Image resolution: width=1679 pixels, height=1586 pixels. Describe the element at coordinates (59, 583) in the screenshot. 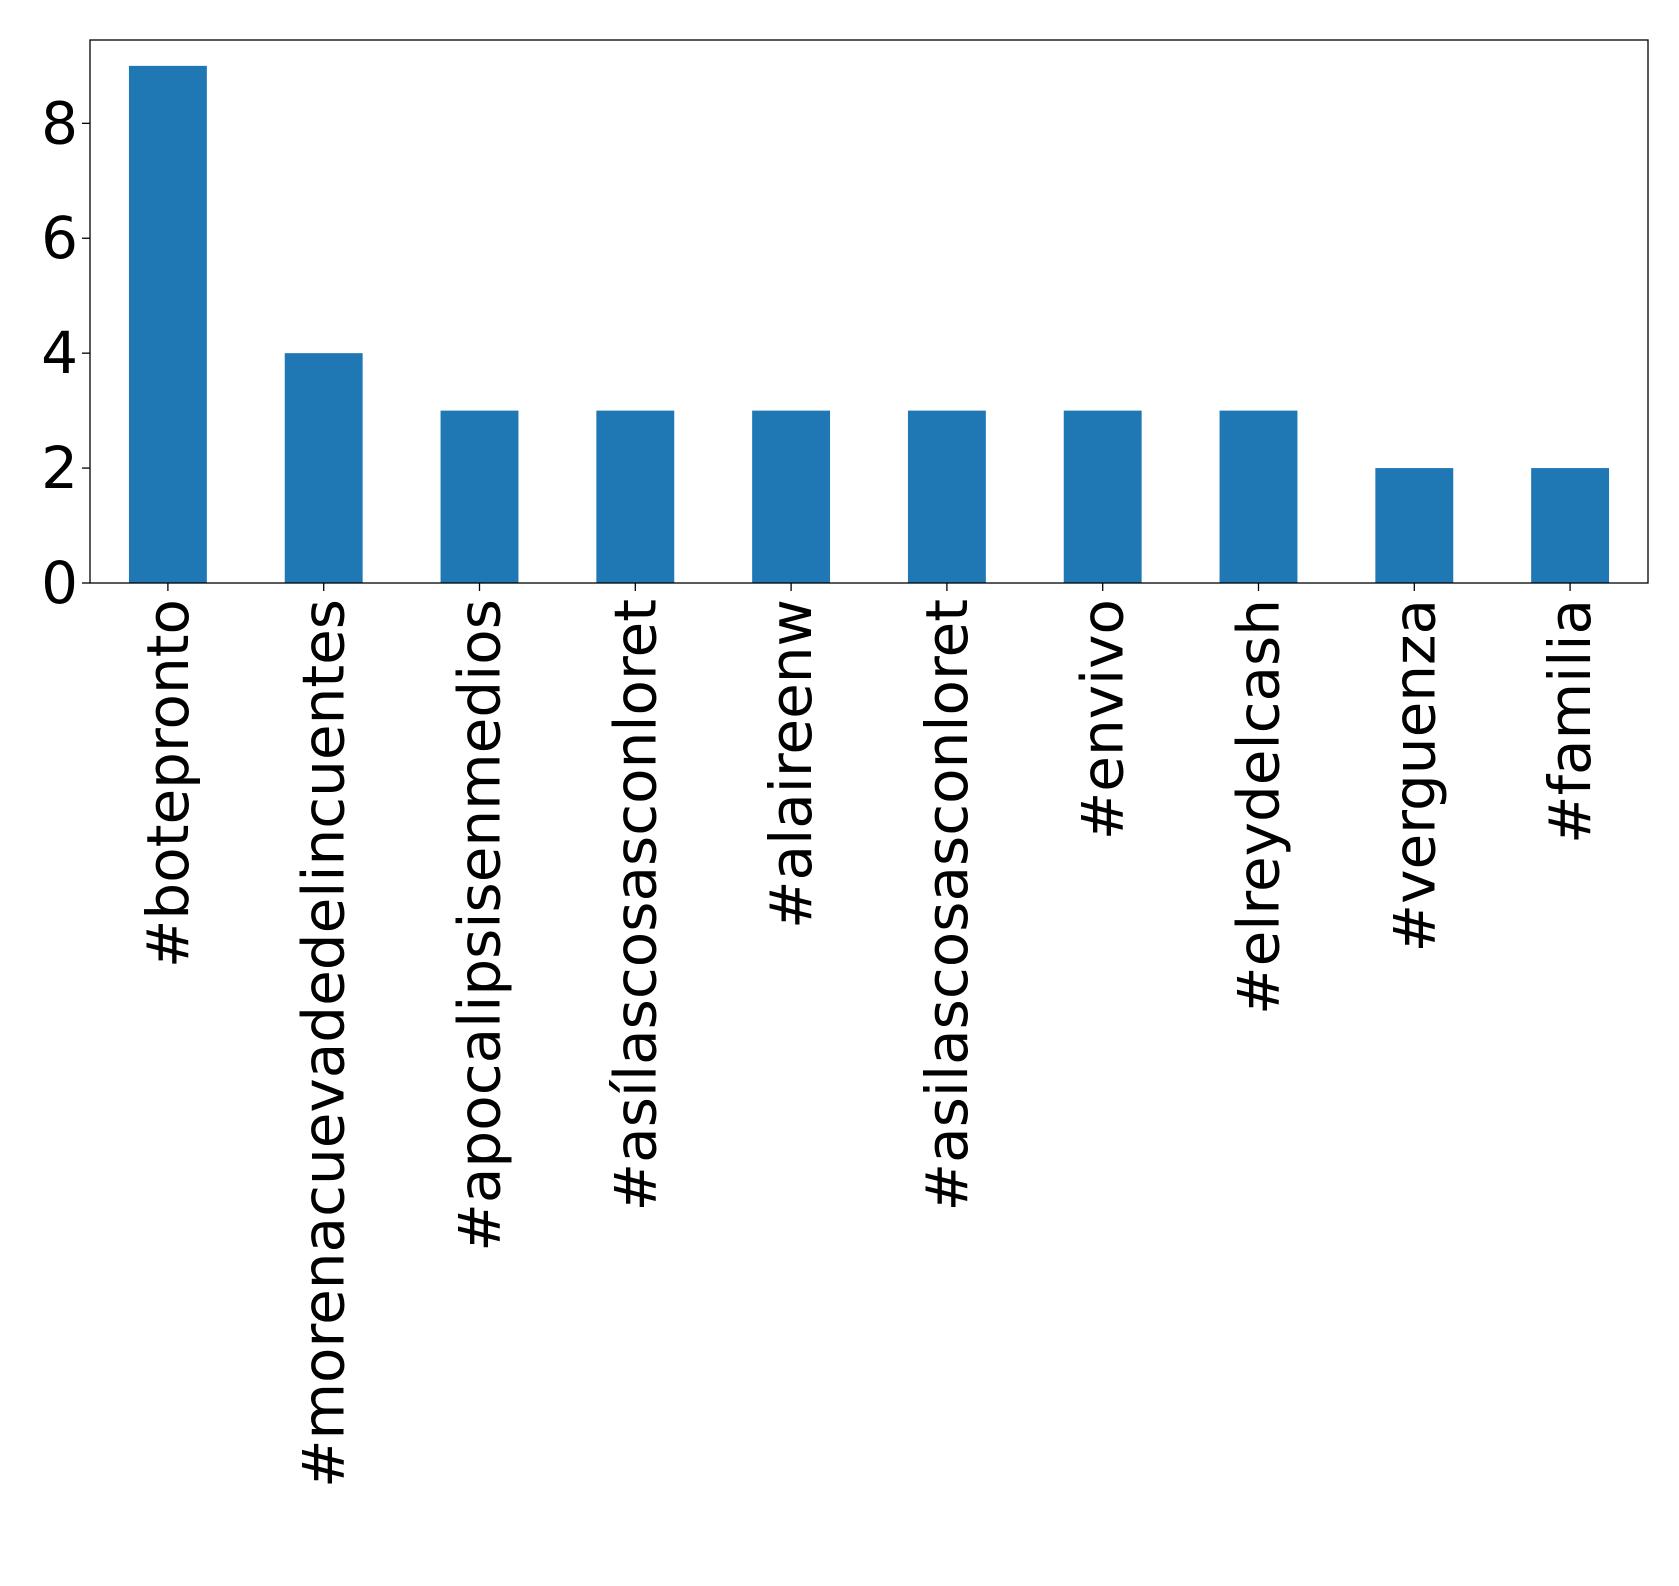

I see `y-tick-label: 0` at that location.